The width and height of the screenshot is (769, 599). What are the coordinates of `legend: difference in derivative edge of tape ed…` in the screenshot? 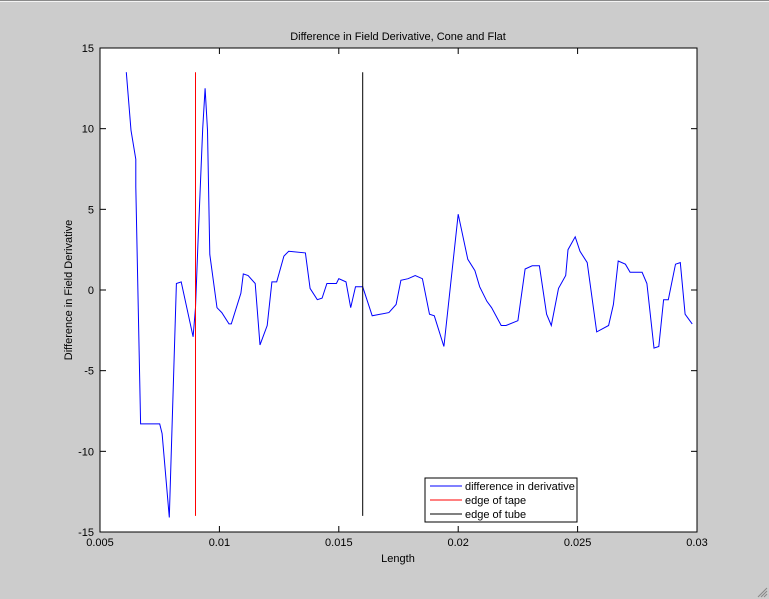 It's located at (501, 500).